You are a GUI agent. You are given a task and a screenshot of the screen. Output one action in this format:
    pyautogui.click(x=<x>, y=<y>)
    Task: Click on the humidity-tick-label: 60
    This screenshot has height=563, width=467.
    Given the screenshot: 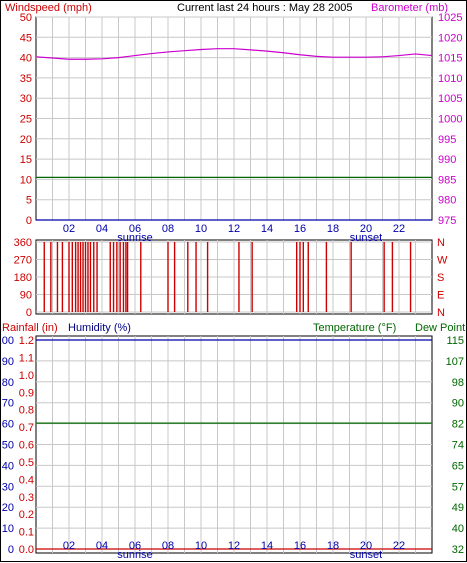 What is the action you would take?
    pyautogui.click(x=8, y=425)
    